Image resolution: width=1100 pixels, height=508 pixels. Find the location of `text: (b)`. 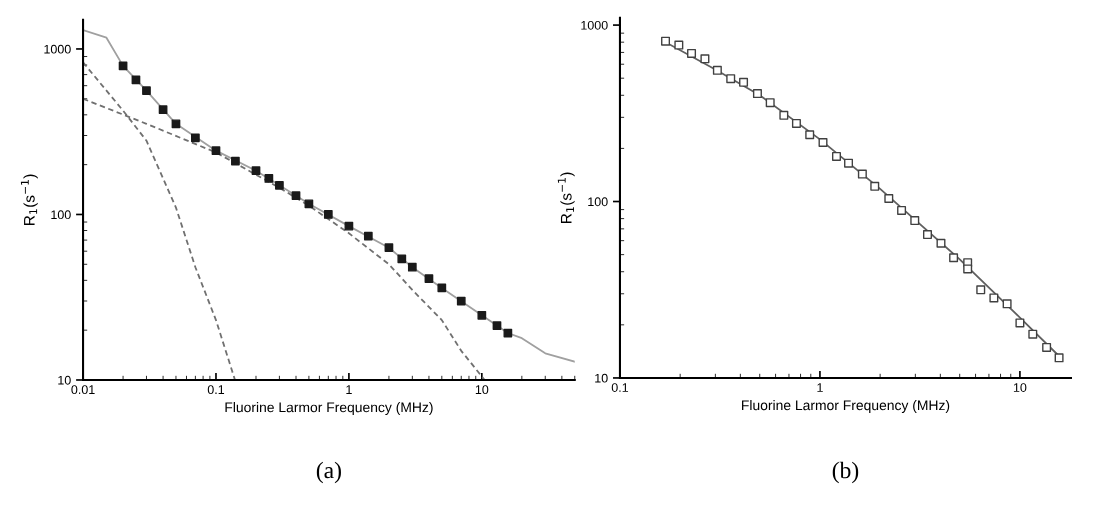

text: (b) is located at coordinates (845, 472).